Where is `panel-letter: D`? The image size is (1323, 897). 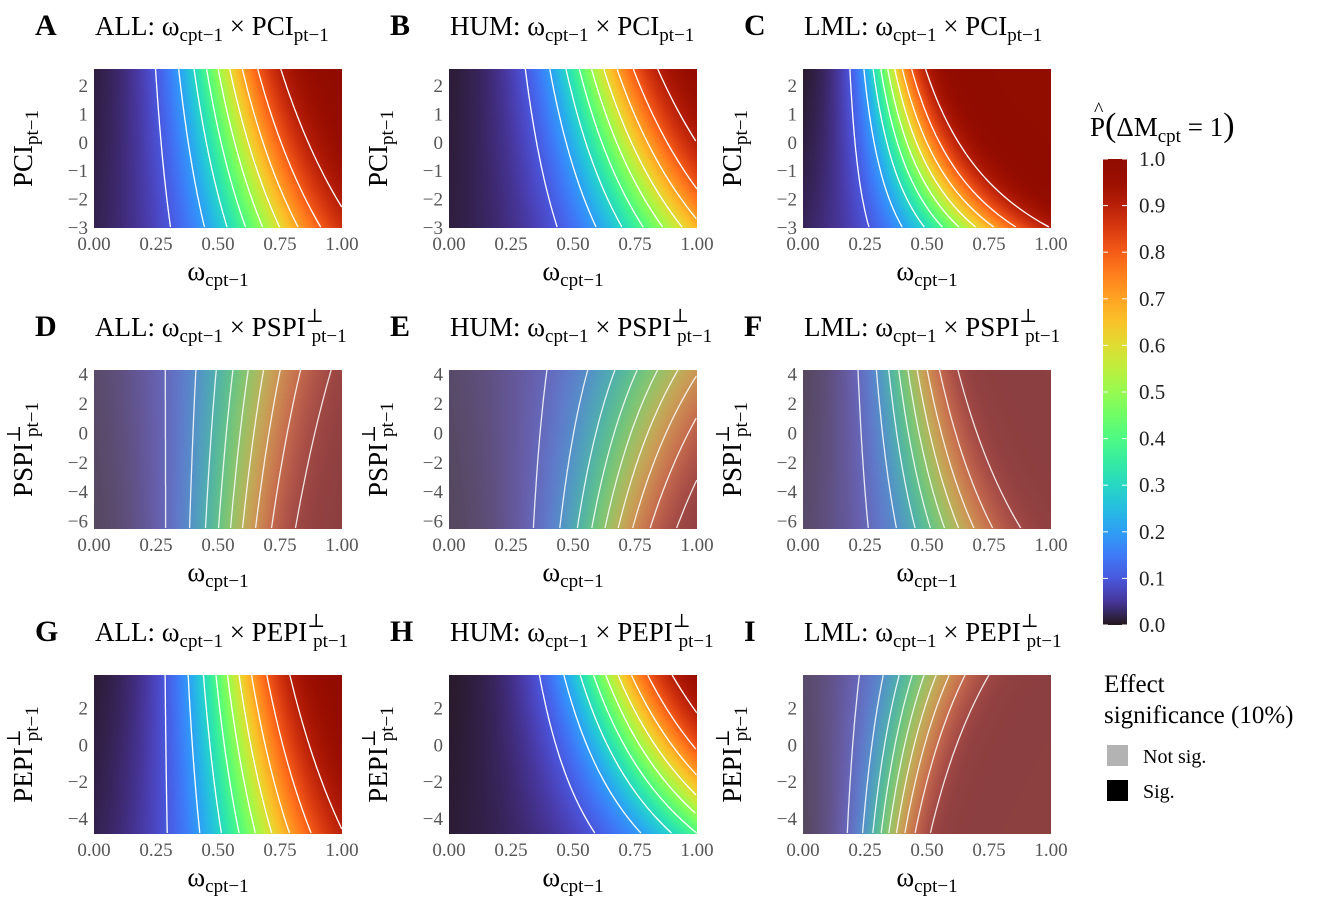
panel-letter: D is located at coordinates (46, 326).